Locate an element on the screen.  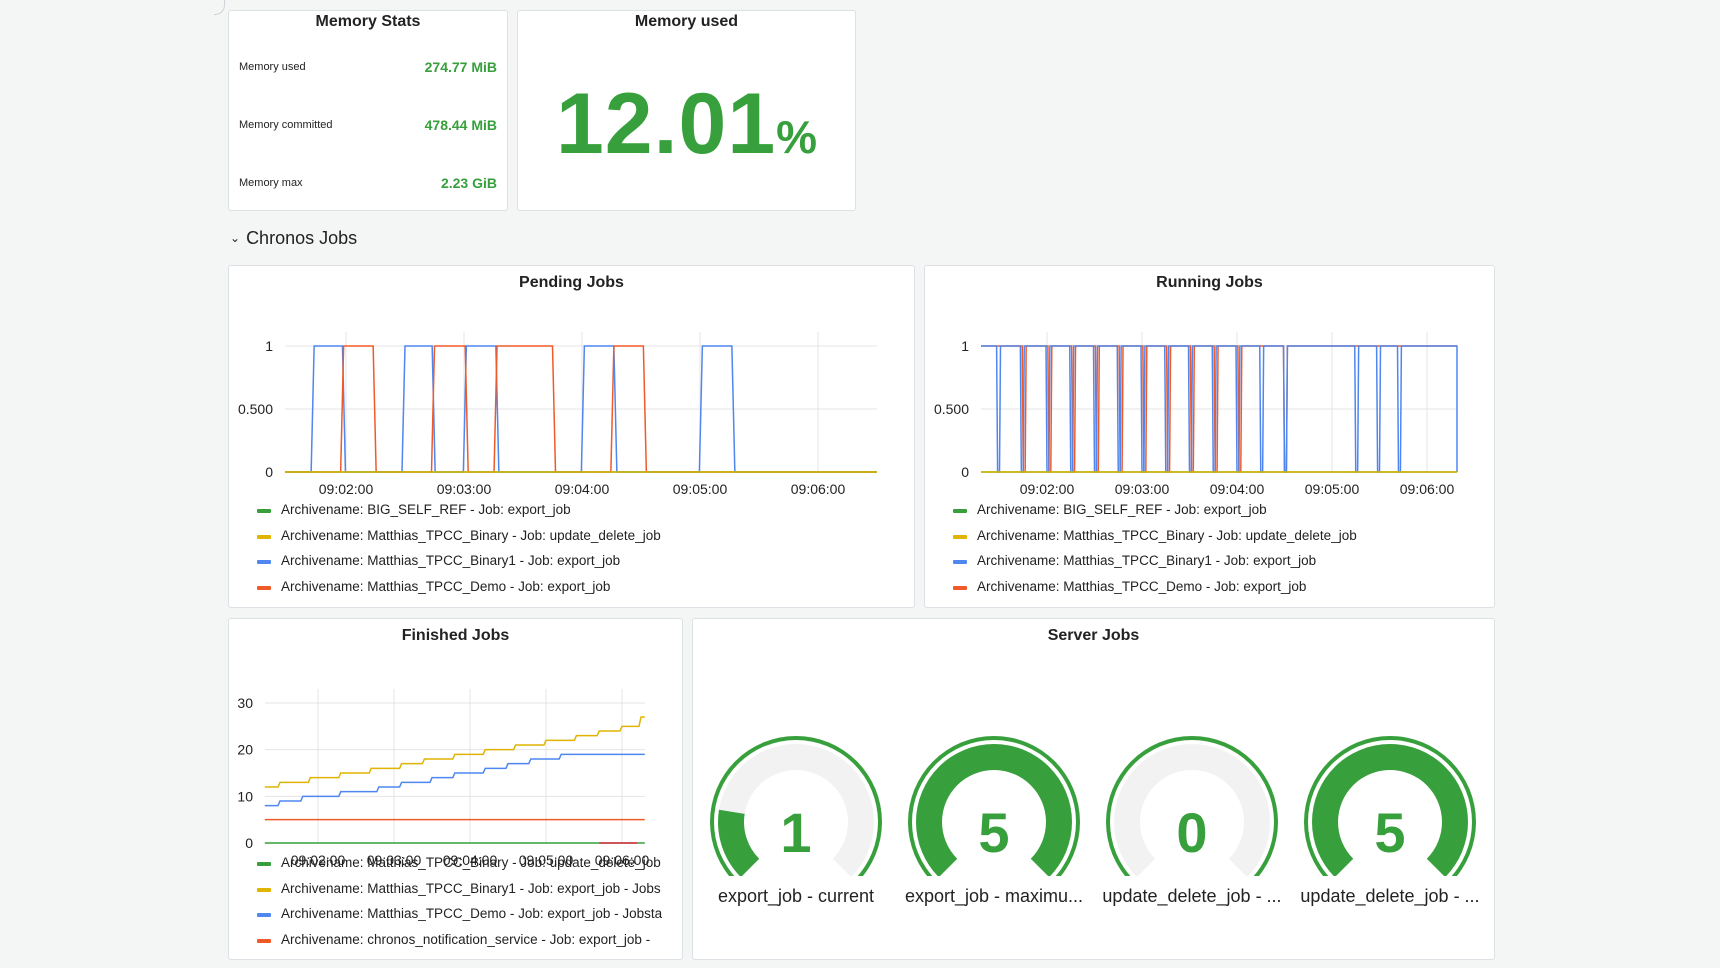
stat-label: Memory committed is located at coordinates (286, 125).